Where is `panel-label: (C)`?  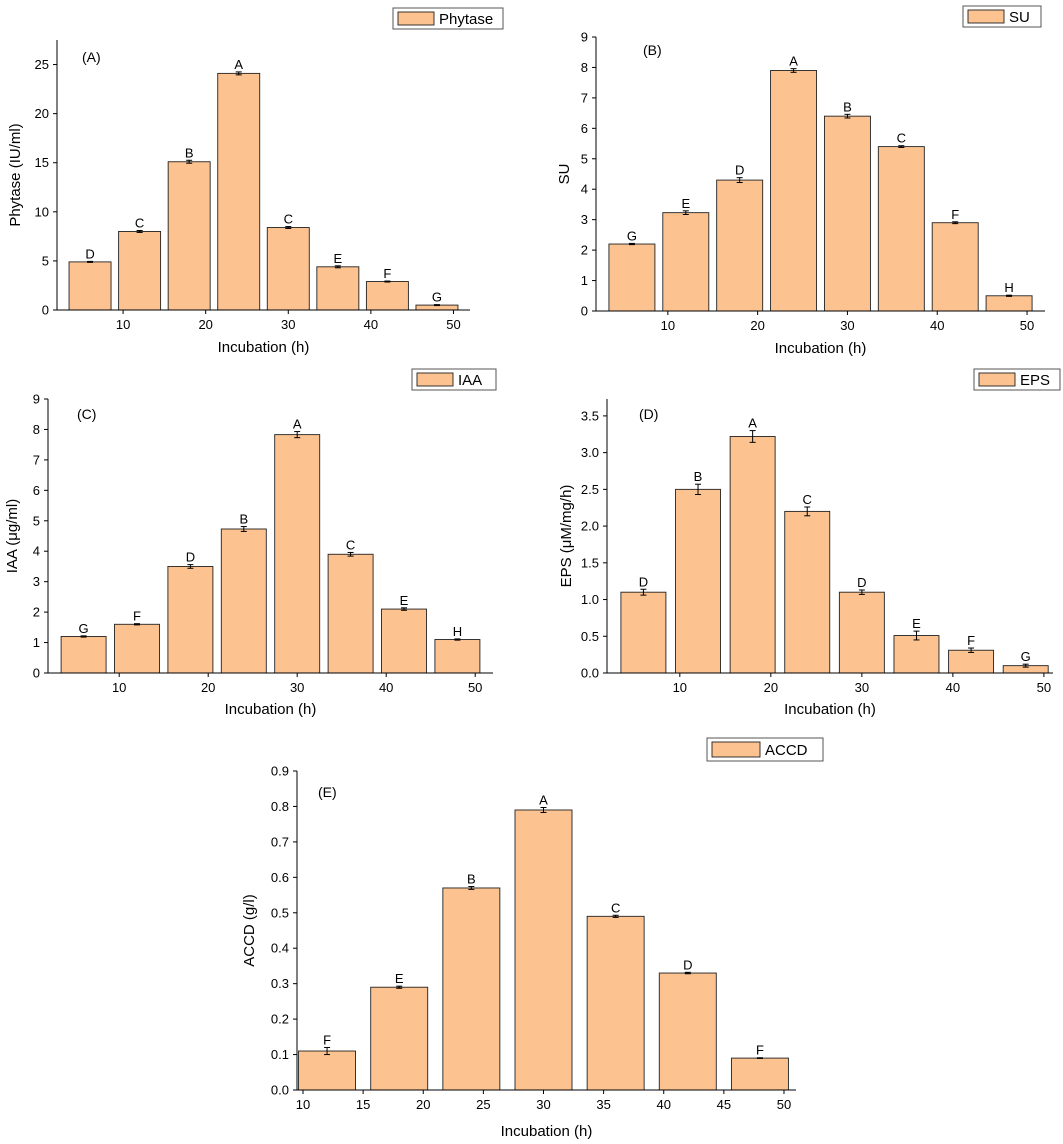 panel-label: (C) is located at coordinates (86, 414).